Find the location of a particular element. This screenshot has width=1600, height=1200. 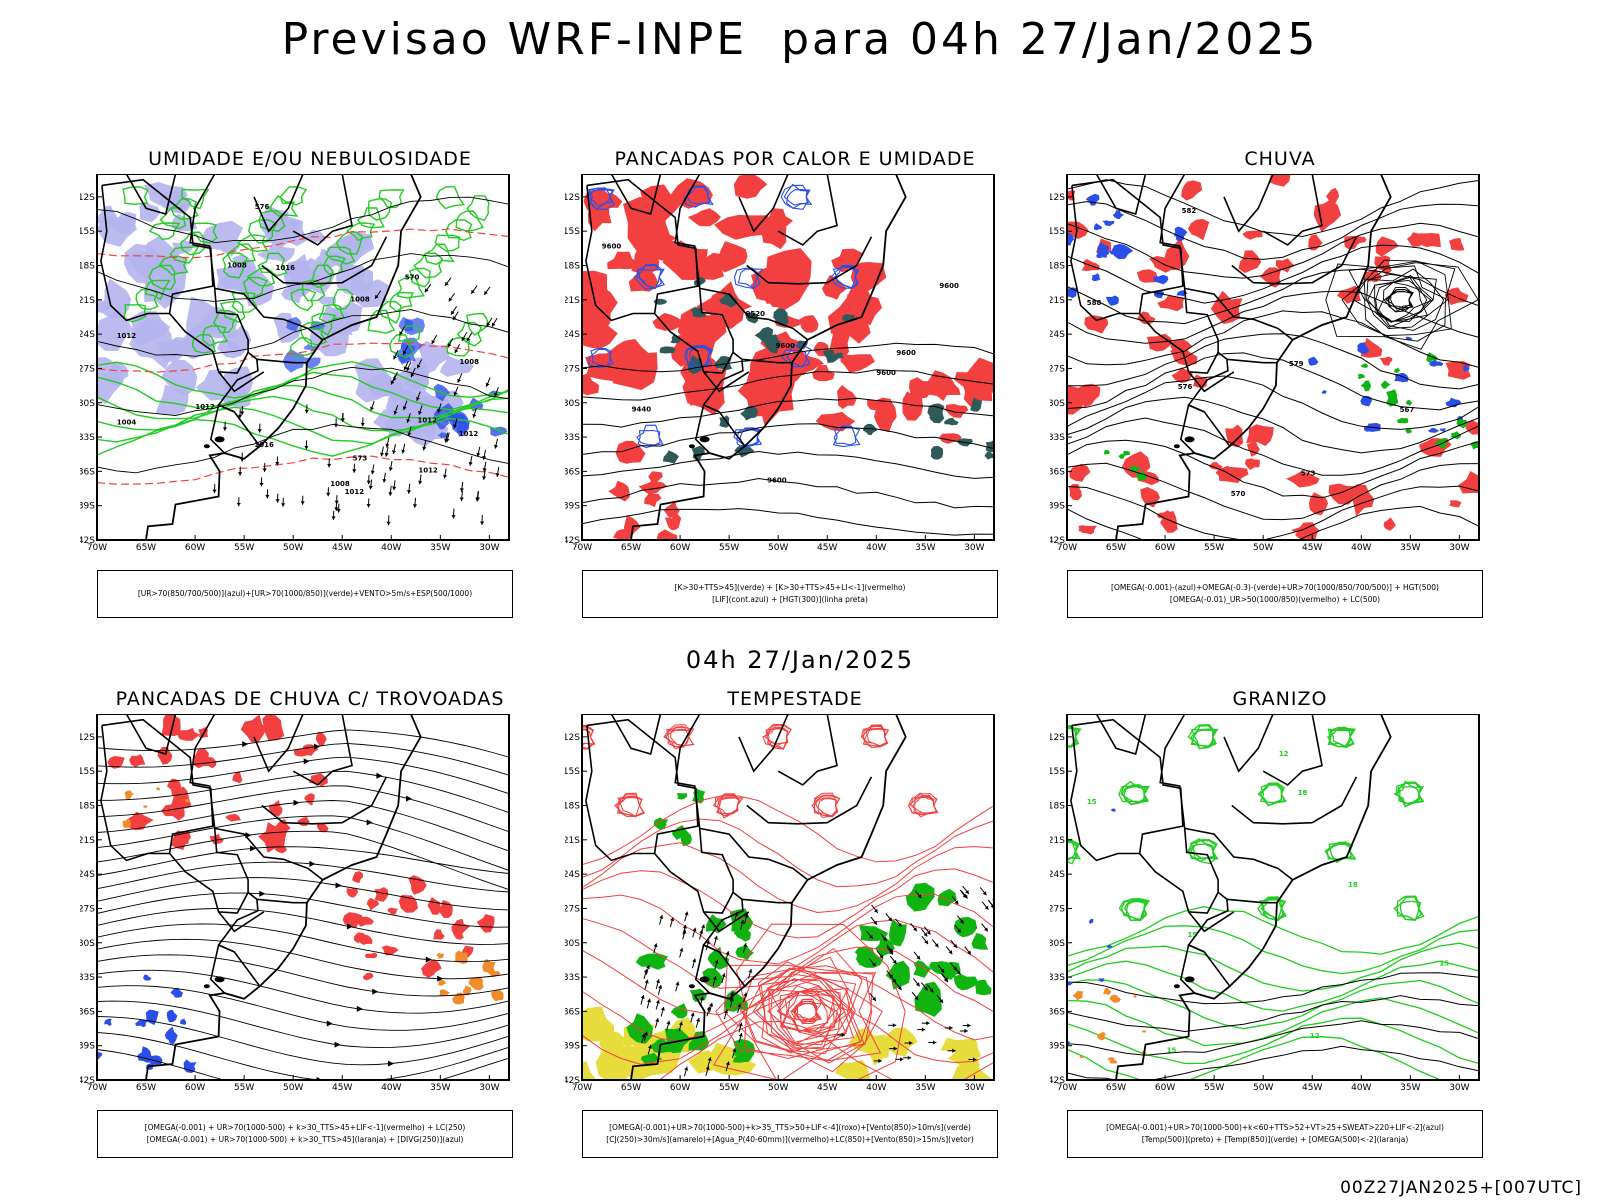

lon-tick-label: 50W is located at coordinates (1263, 548).